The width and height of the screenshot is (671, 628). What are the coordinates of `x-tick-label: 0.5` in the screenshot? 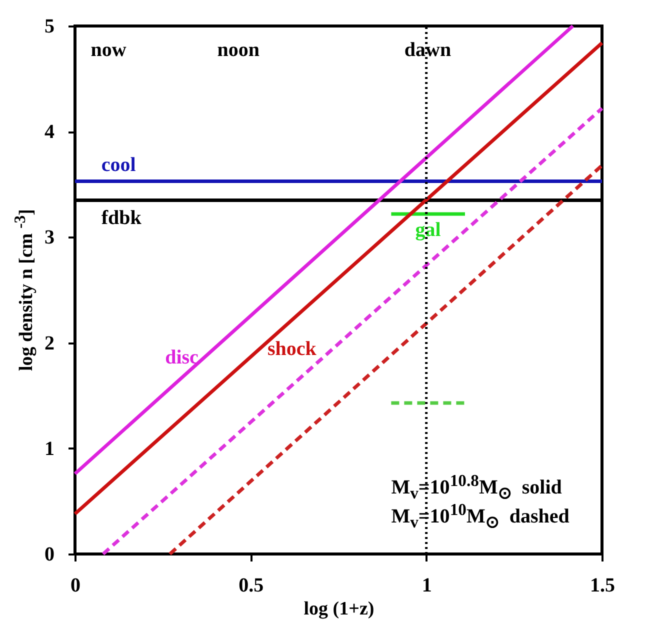 It's located at (251, 585).